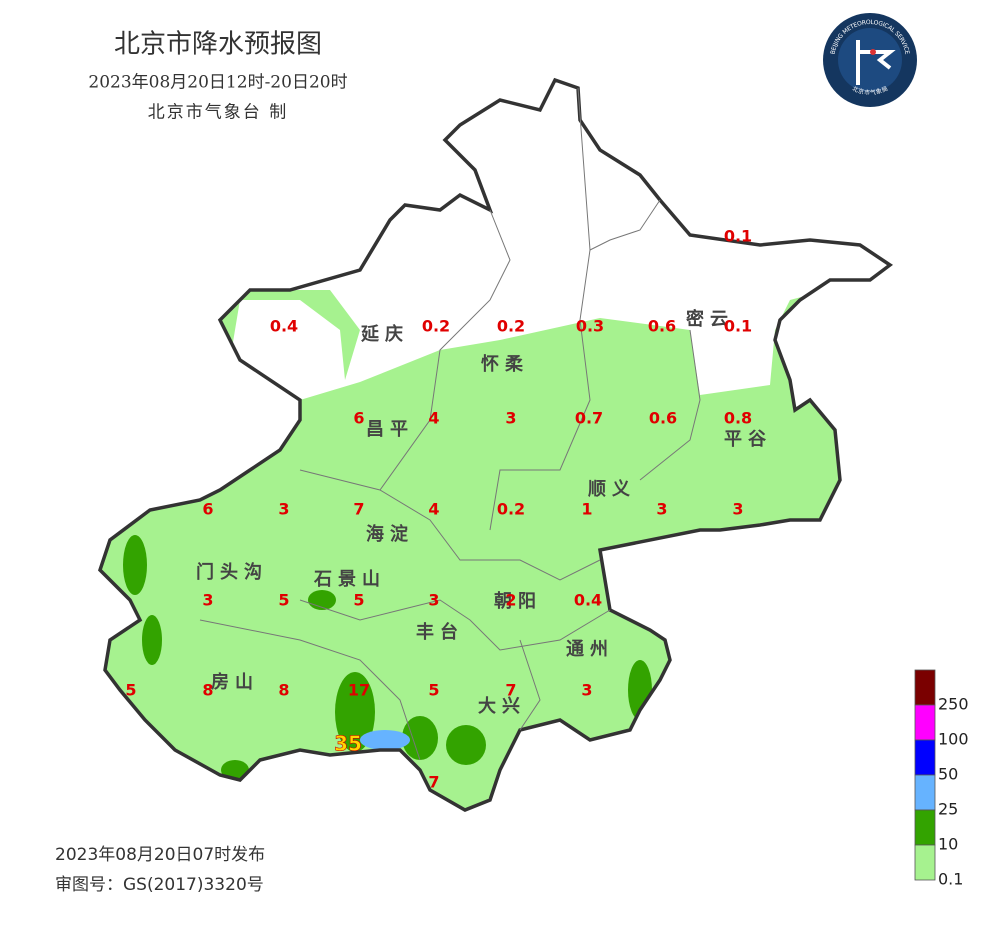 This screenshot has width=990, height=929. I want to click on district-name: 丰台, so click(440, 632).